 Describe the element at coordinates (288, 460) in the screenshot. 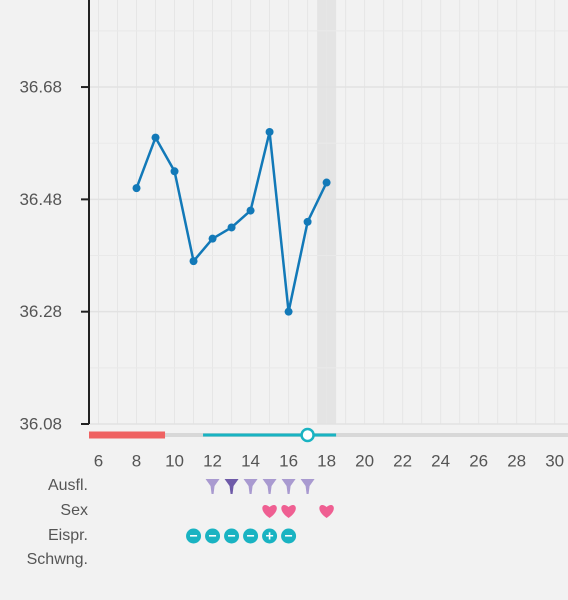

I see `x-tick-label: 16` at that location.